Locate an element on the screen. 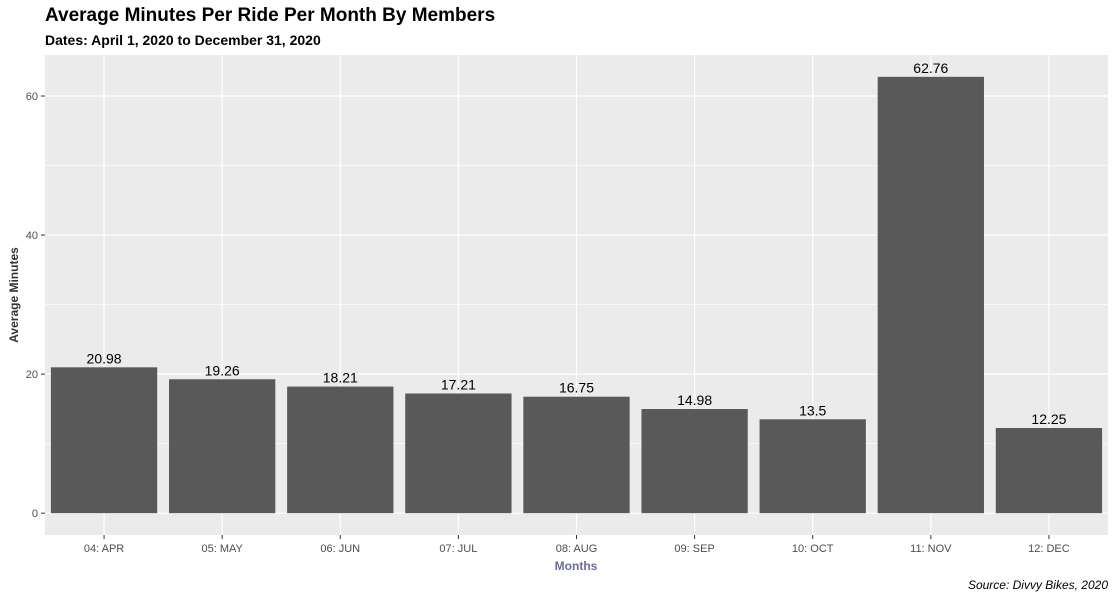 The height and width of the screenshot is (600, 1116). y-axis-title: Average Minutes is located at coordinates (14, 295).